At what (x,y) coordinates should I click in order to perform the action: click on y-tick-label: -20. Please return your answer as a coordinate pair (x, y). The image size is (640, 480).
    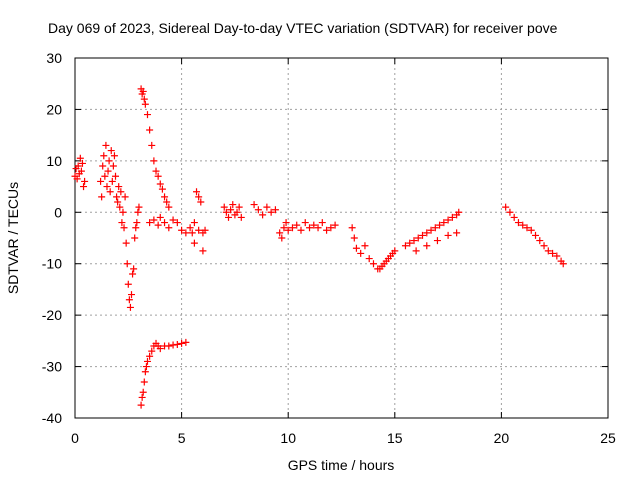
    Looking at the image, I should click on (52, 315).